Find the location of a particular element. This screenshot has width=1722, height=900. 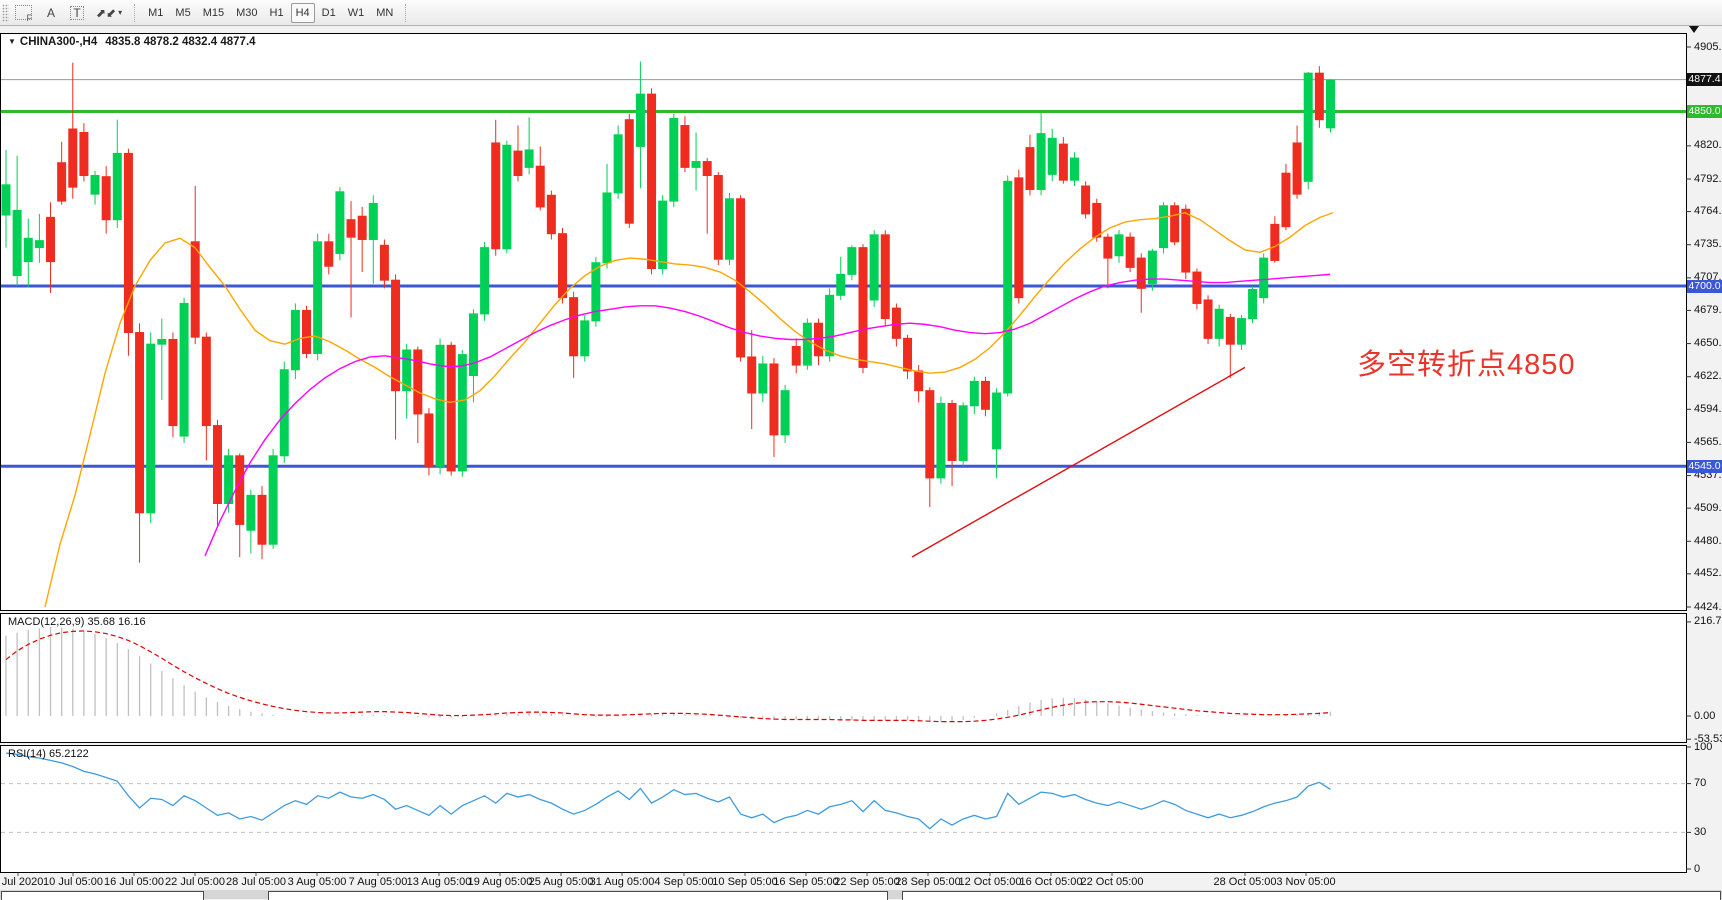

macd-signal-line is located at coordinates (668, 676).